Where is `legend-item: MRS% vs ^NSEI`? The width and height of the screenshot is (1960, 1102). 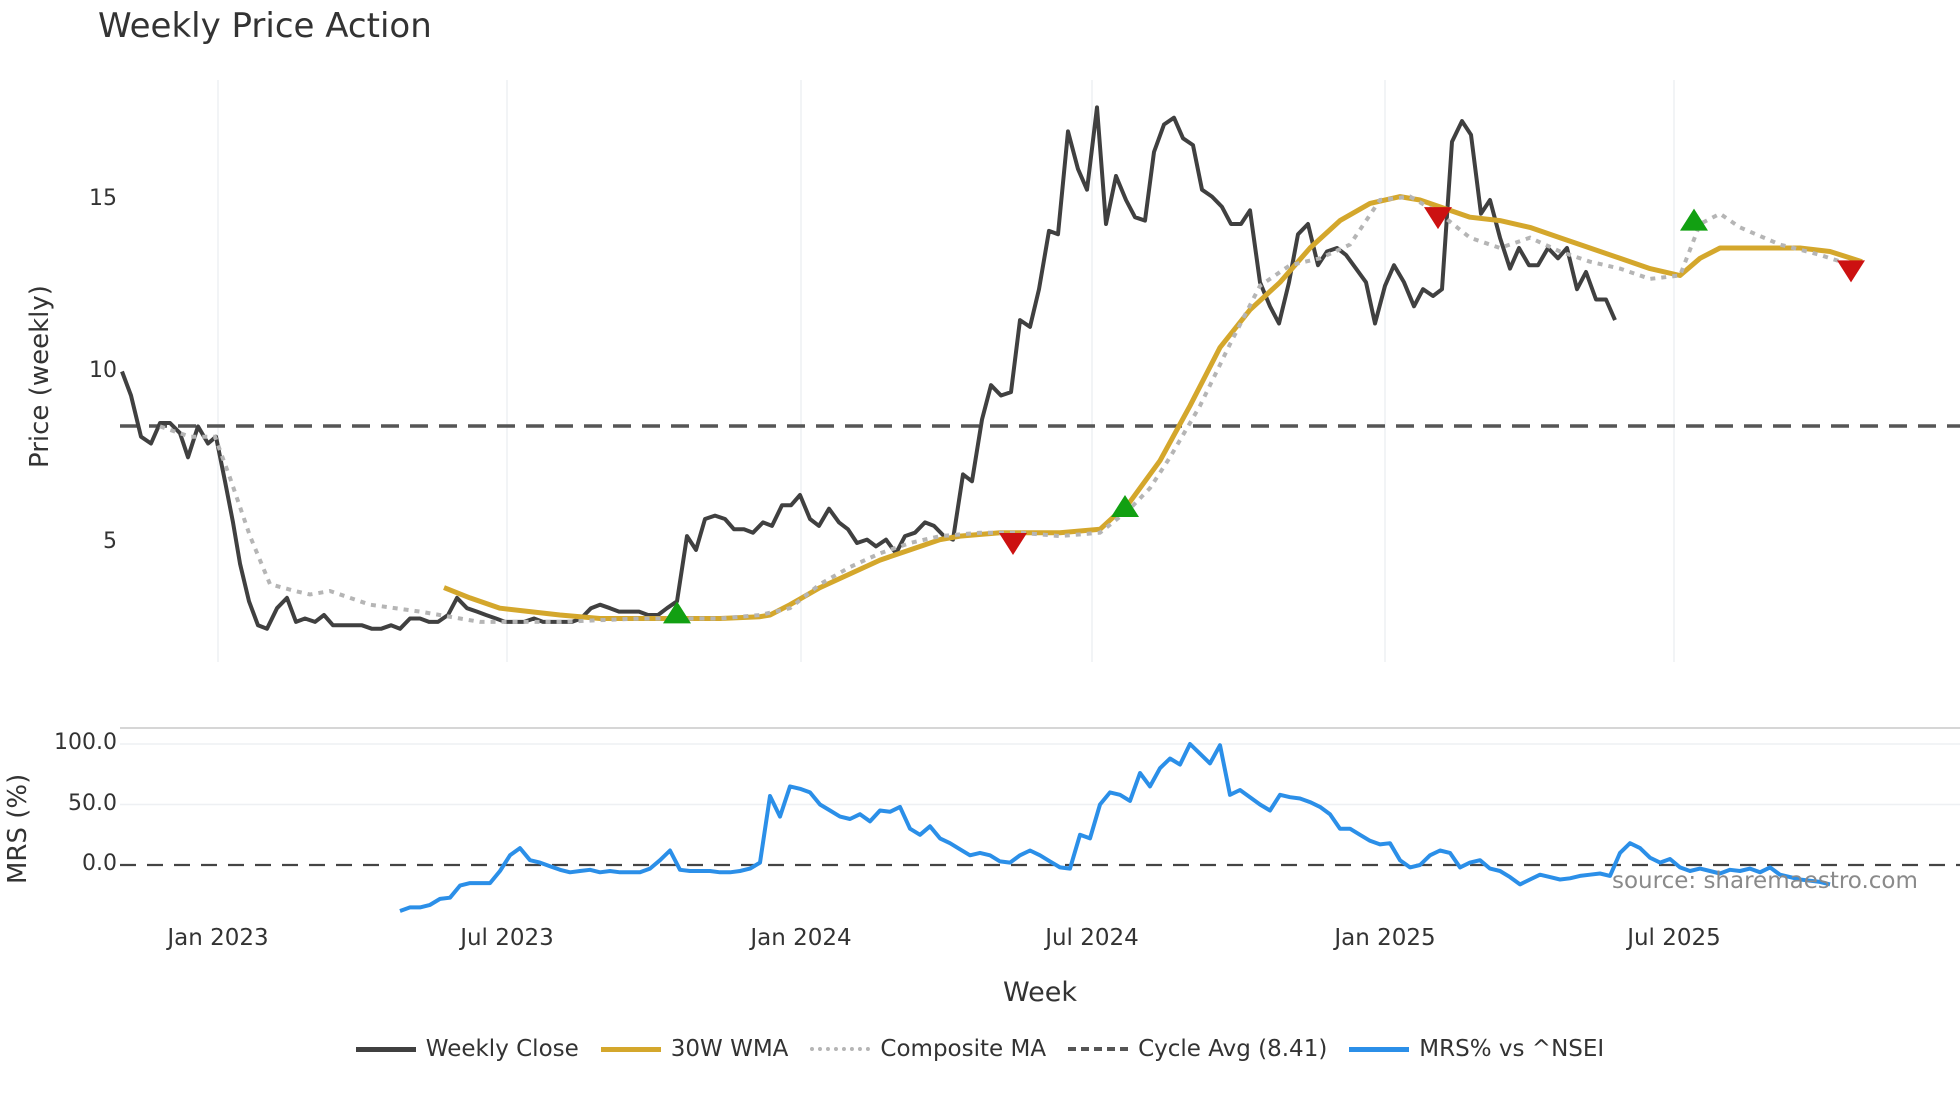 legend-item: MRS% vs ^NSEI is located at coordinates (1476, 1049).